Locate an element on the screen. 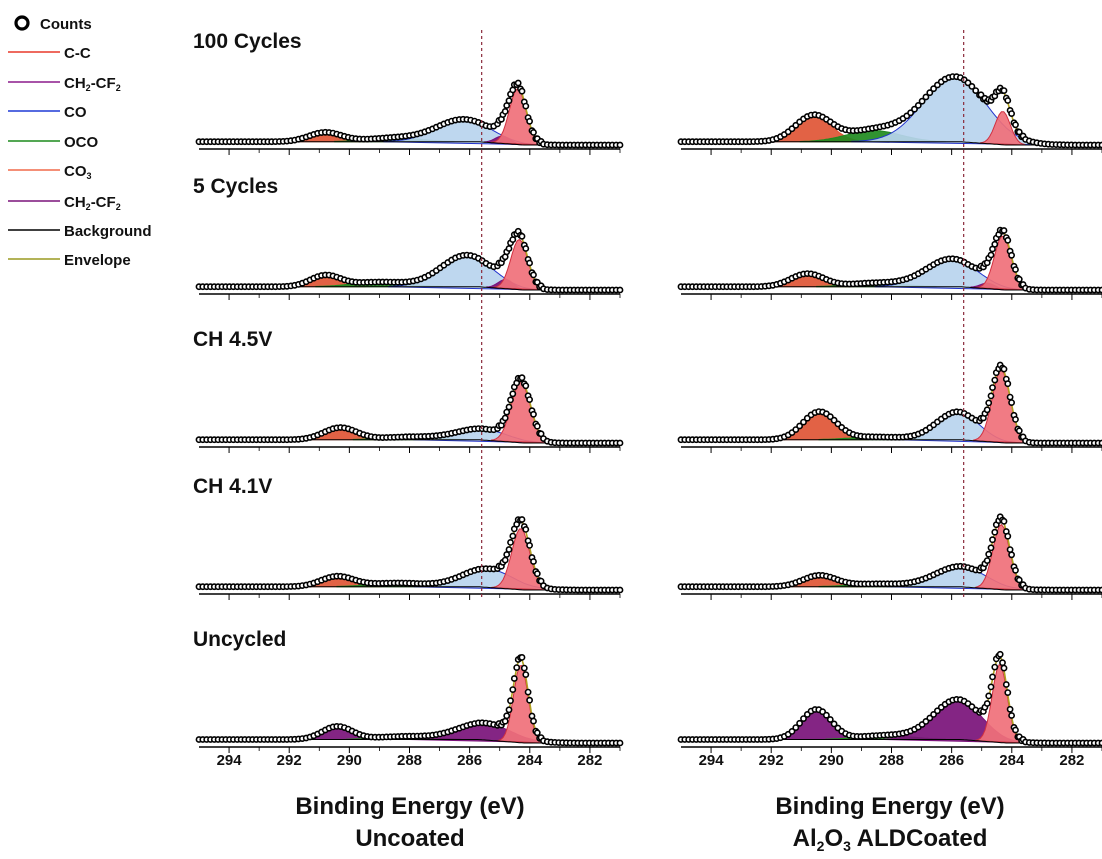 The height and width of the screenshot is (859, 1102). x-tick-label: 292 is located at coordinates (771, 760).